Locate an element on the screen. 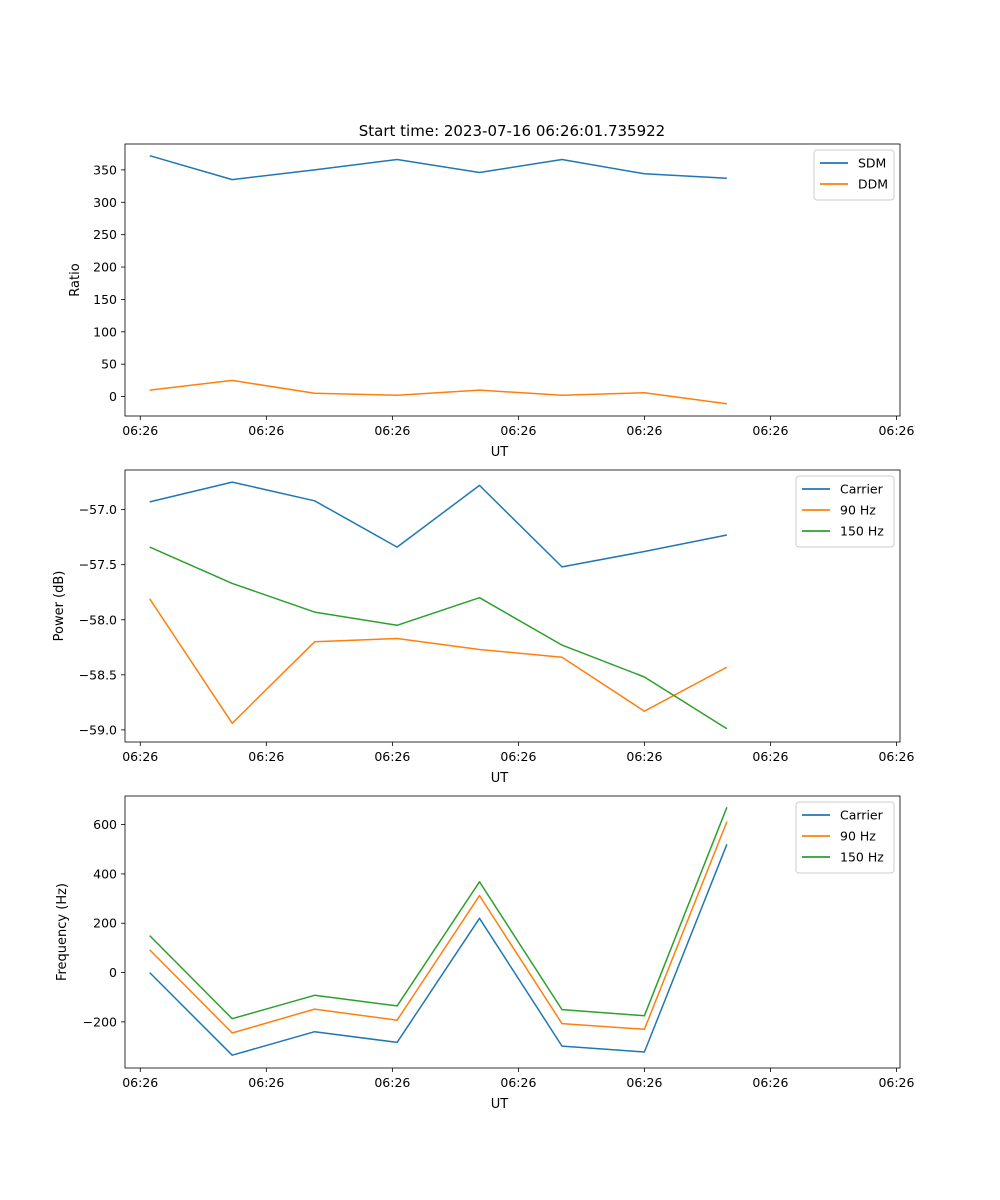 The height and width of the screenshot is (1200, 1000). series-line-sdm is located at coordinates (438, 167).